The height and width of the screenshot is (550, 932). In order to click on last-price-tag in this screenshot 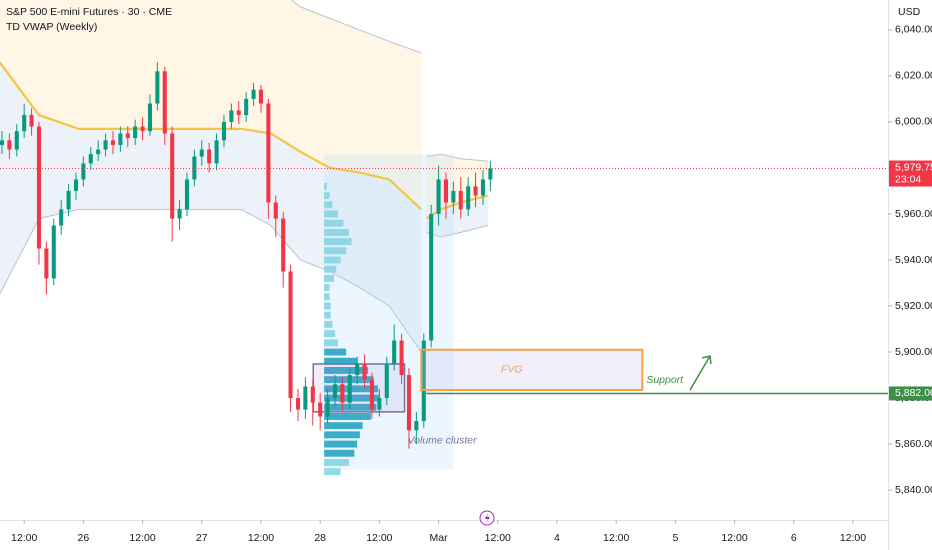, I will do `click(910, 173)`.